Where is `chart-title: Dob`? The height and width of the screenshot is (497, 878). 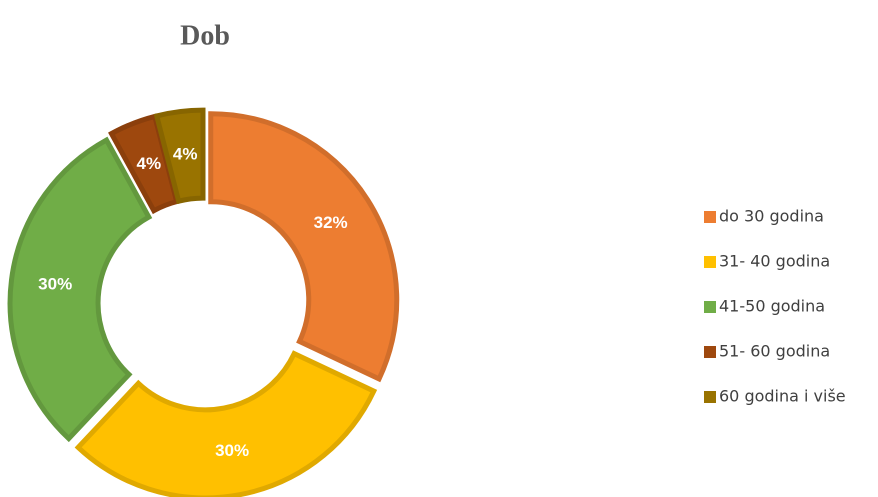 chart-title: Dob is located at coordinates (205, 35).